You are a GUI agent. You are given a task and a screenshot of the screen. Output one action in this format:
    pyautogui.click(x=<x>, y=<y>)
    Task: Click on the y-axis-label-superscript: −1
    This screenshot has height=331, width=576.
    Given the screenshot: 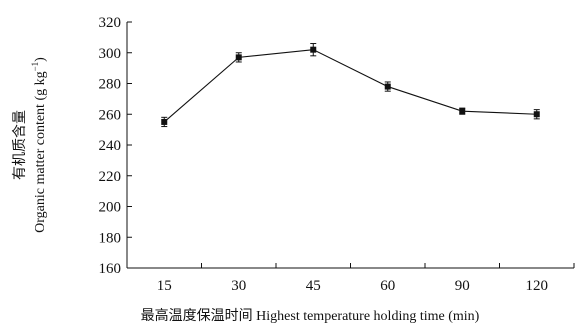 What is the action you would take?
    pyautogui.click(x=35, y=67)
    